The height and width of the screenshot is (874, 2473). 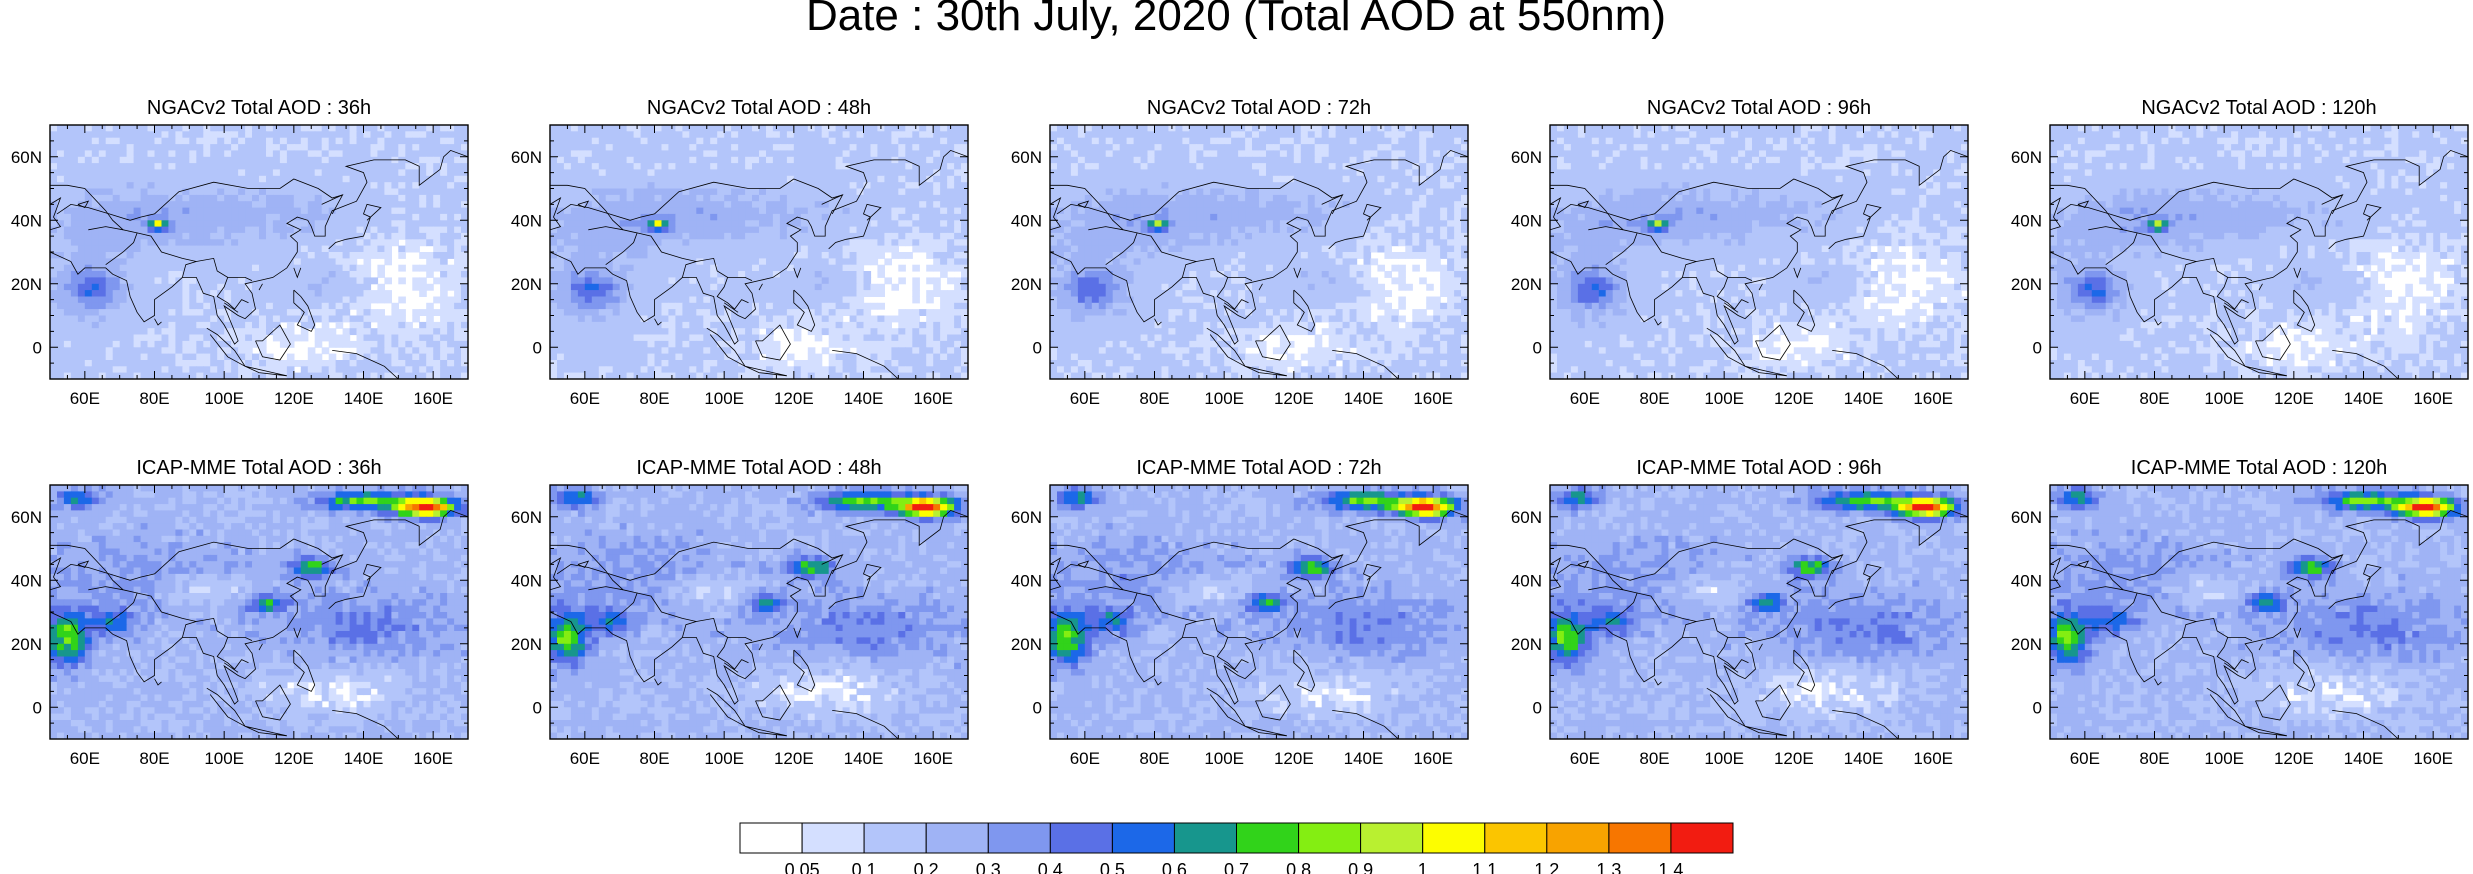 What do you see at coordinates (2258, 108) in the screenshot?
I see `panel-title: NGACv2 Total AOD : 120h` at bounding box center [2258, 108].